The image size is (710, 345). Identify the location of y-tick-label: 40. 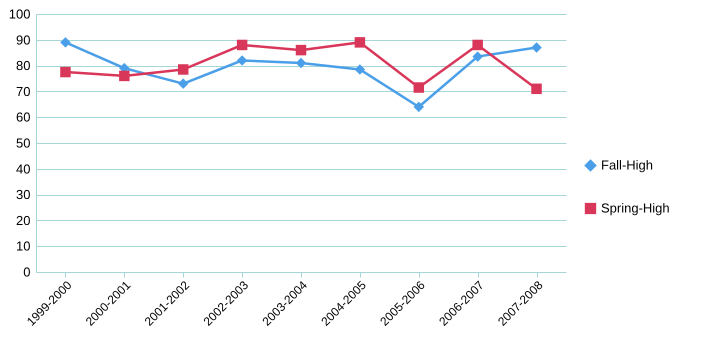
(23, 168).